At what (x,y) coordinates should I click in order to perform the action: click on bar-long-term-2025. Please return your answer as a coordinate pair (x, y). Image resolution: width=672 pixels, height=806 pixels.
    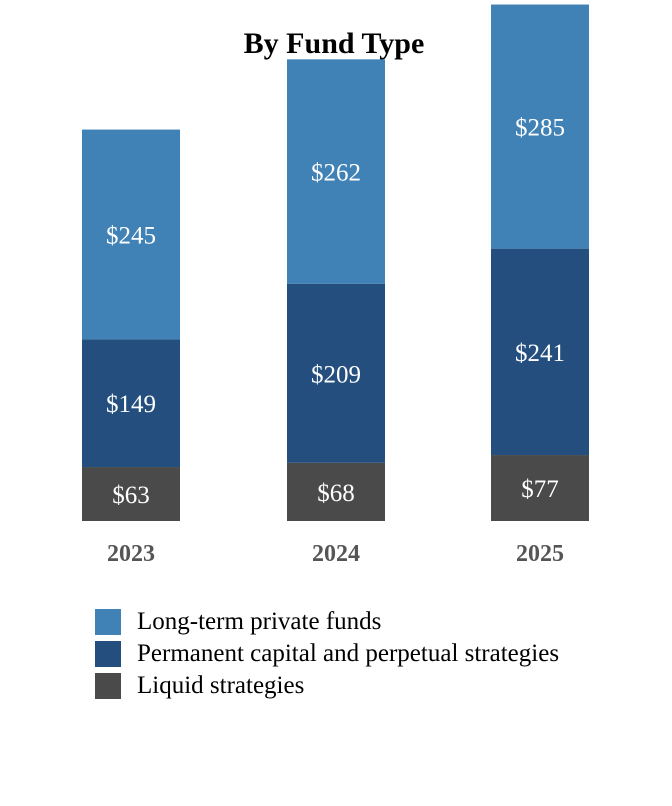
    Looking at the image, I should click on (540, 126).